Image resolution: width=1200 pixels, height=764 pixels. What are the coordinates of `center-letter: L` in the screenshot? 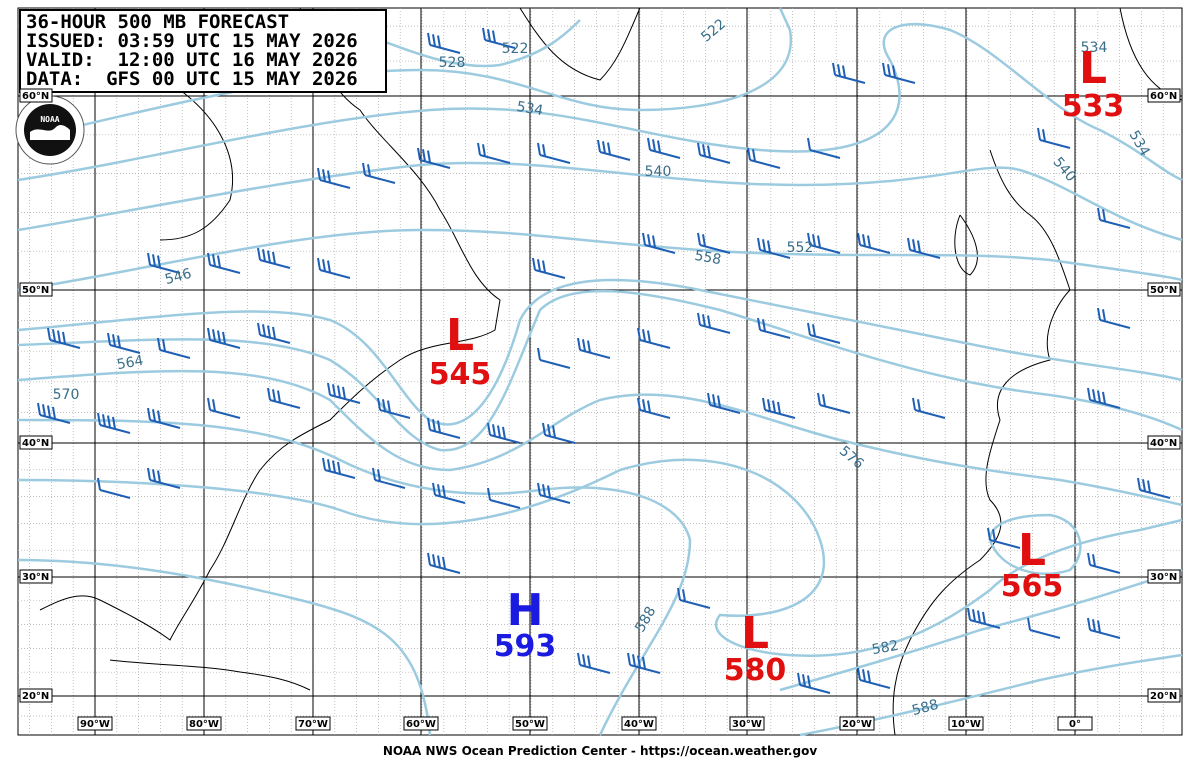 It's located at (460, 335).